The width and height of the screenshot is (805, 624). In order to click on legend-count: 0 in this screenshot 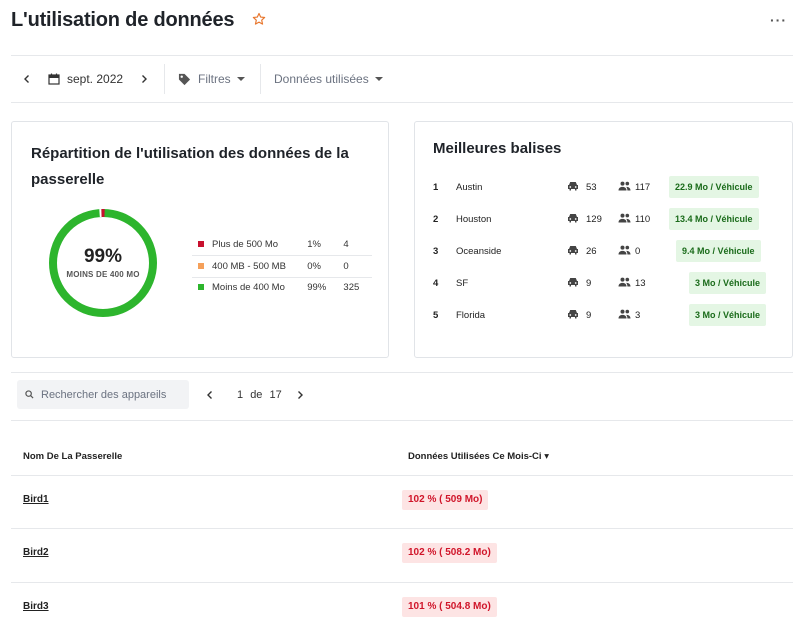, I will do `click(346, 266)`.